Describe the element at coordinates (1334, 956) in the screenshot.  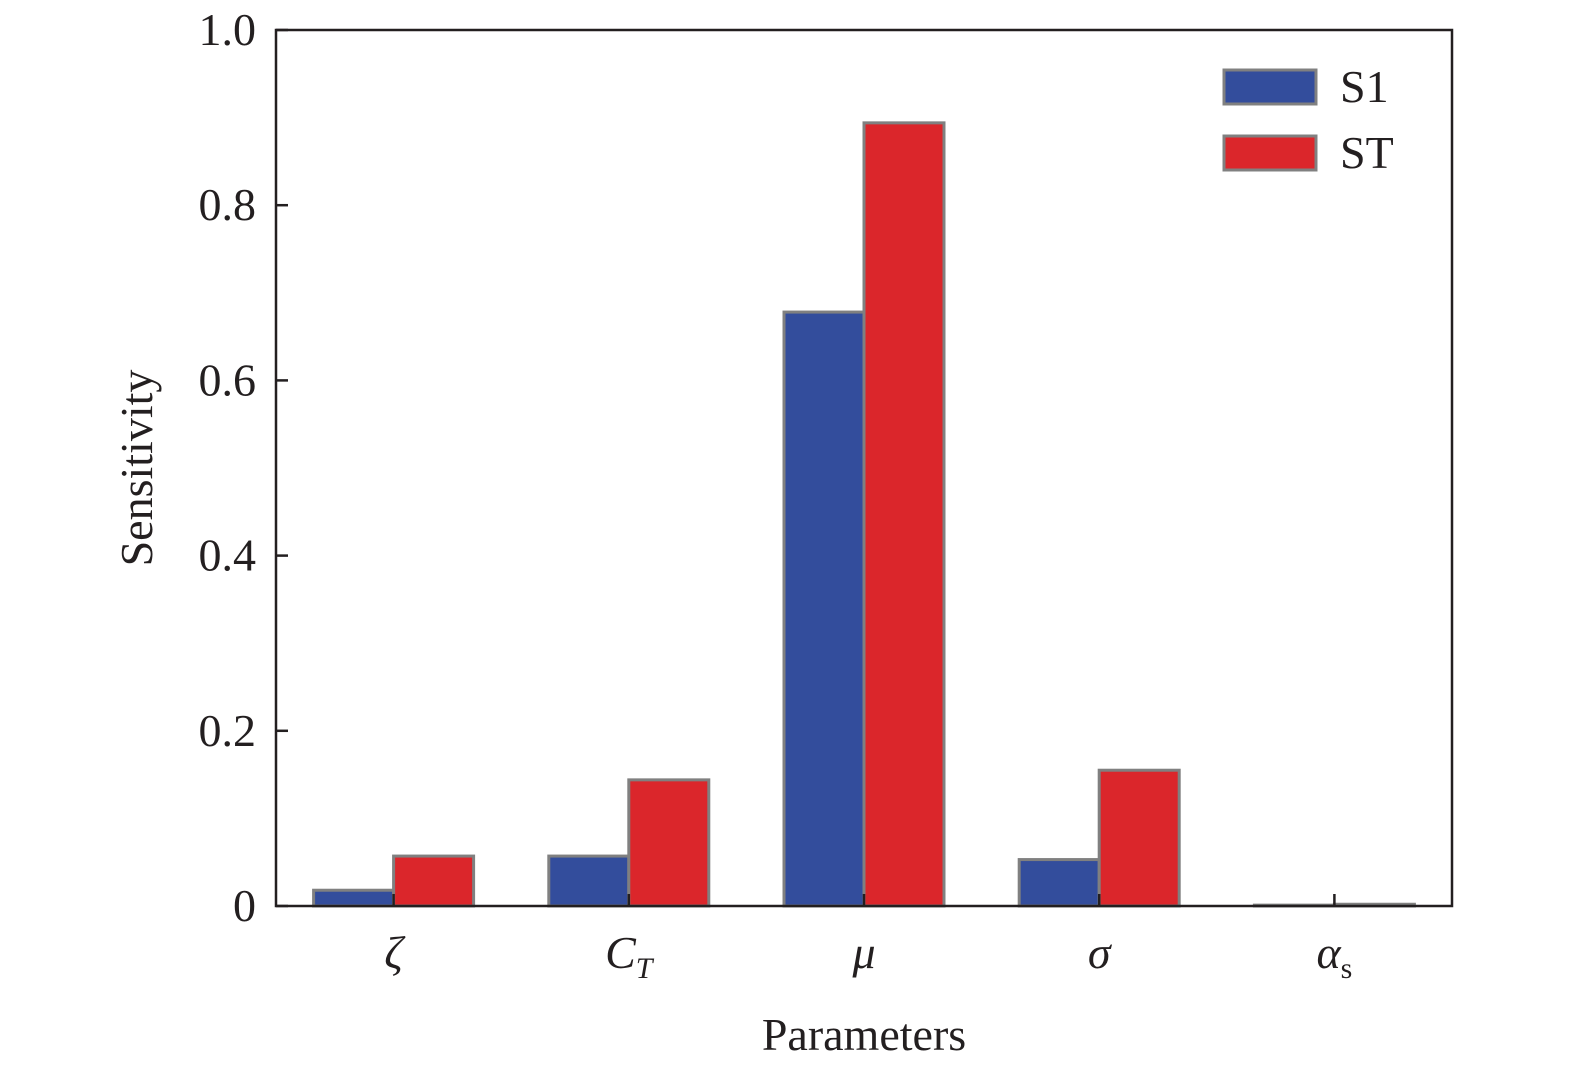
I see `x-tick-label: αs` at that location.